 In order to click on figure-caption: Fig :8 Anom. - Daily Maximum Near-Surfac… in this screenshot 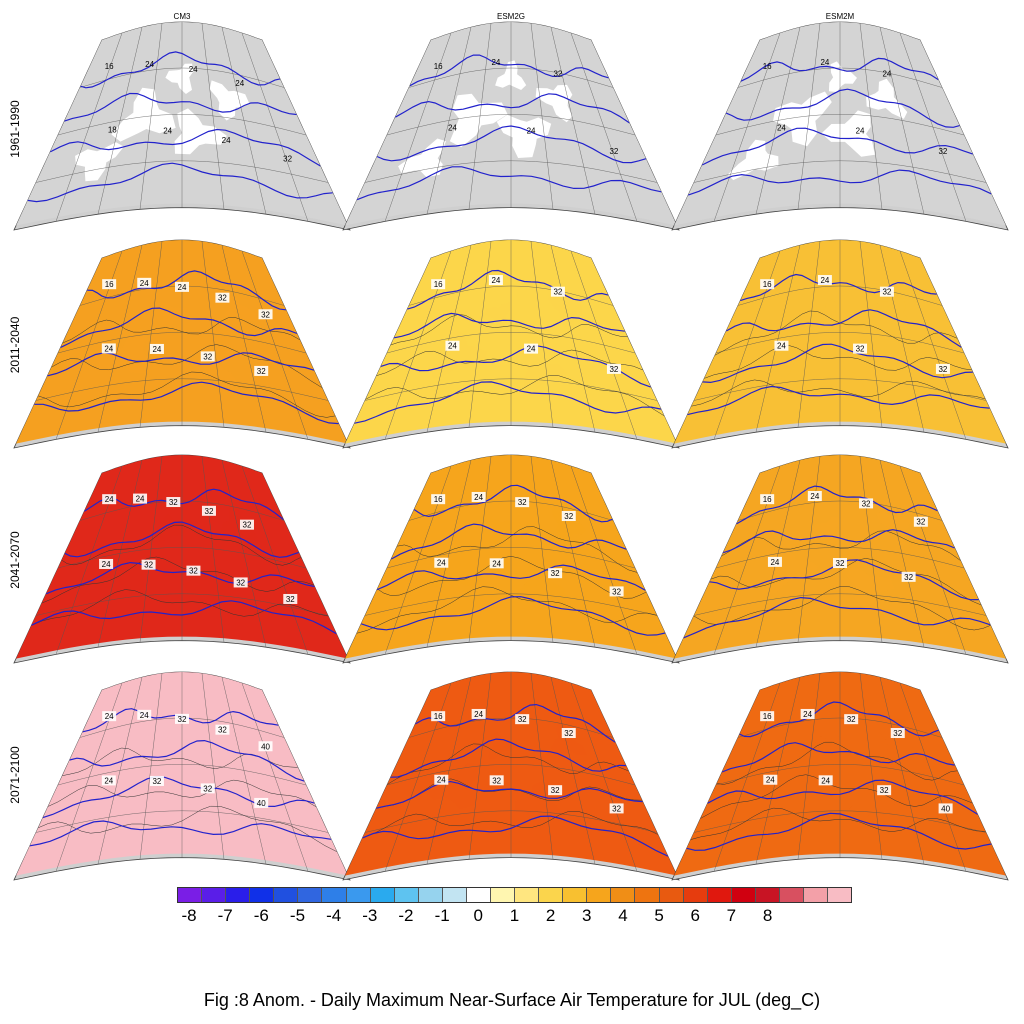, I will do `click(512, 1000)`.